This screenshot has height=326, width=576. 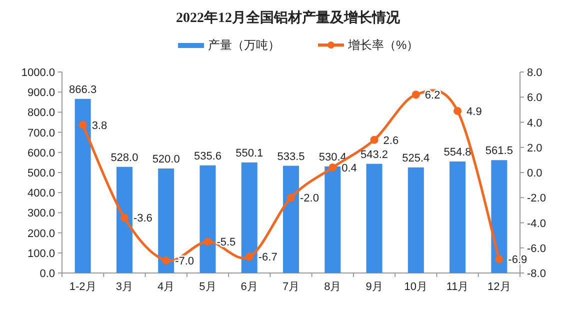 I want to click on data-label: 4.9, so click(x=474, y=112).